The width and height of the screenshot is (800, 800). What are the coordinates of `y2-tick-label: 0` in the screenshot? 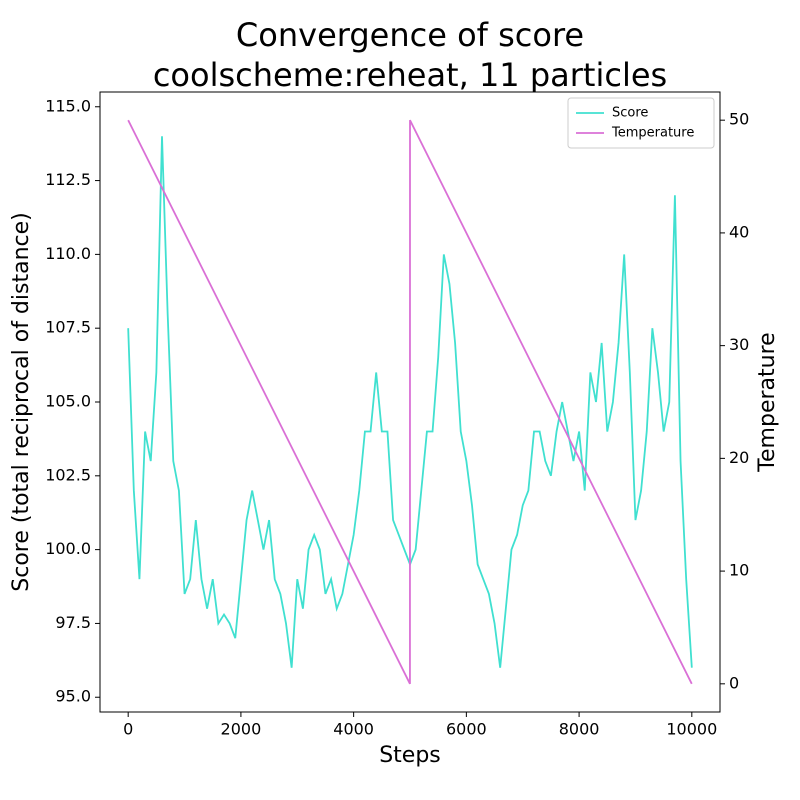 It's located at (734, 682).